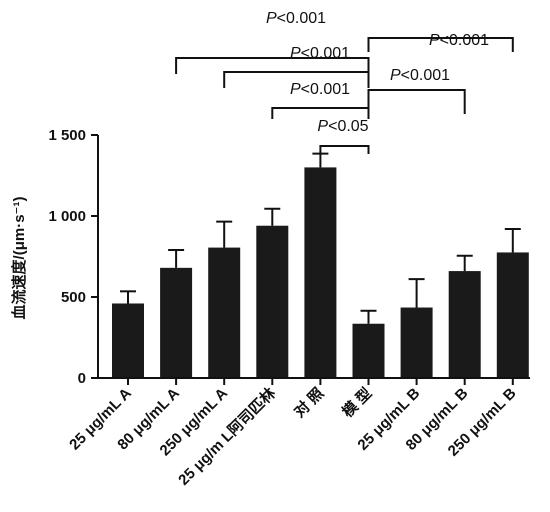  Describe the element at coordinates (19, 258) in the screenshot. I see `y-axis-label: 血流速度/(μm·s⁻¹)` at that location.